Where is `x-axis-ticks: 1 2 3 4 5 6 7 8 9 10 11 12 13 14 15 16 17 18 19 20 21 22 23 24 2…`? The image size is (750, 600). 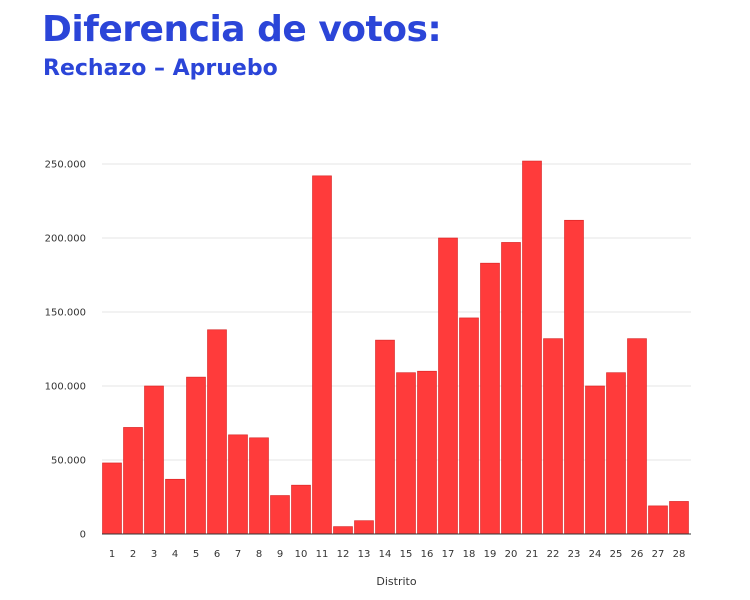 x-axis-ticks: 1 2 3 4 5 6 7 8 9 10 11 12 13 14 15 16 17 18 19 20 21 22 23 24 2… is located at coordinates (397, 554).